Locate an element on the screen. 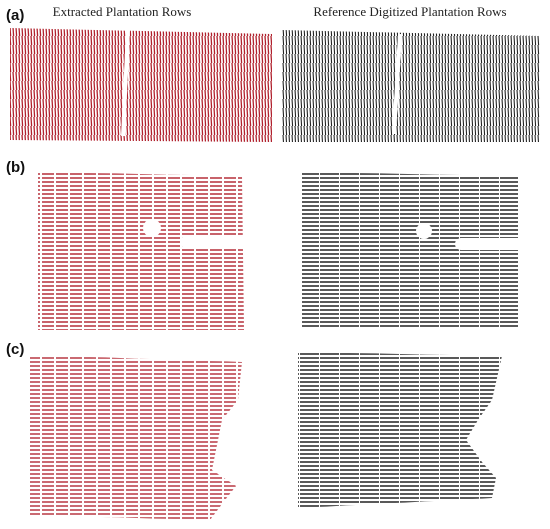 Image resolution: width=550 pixels, height=529 pixels. panel-label: (a) is located at coordinates (15, 15).